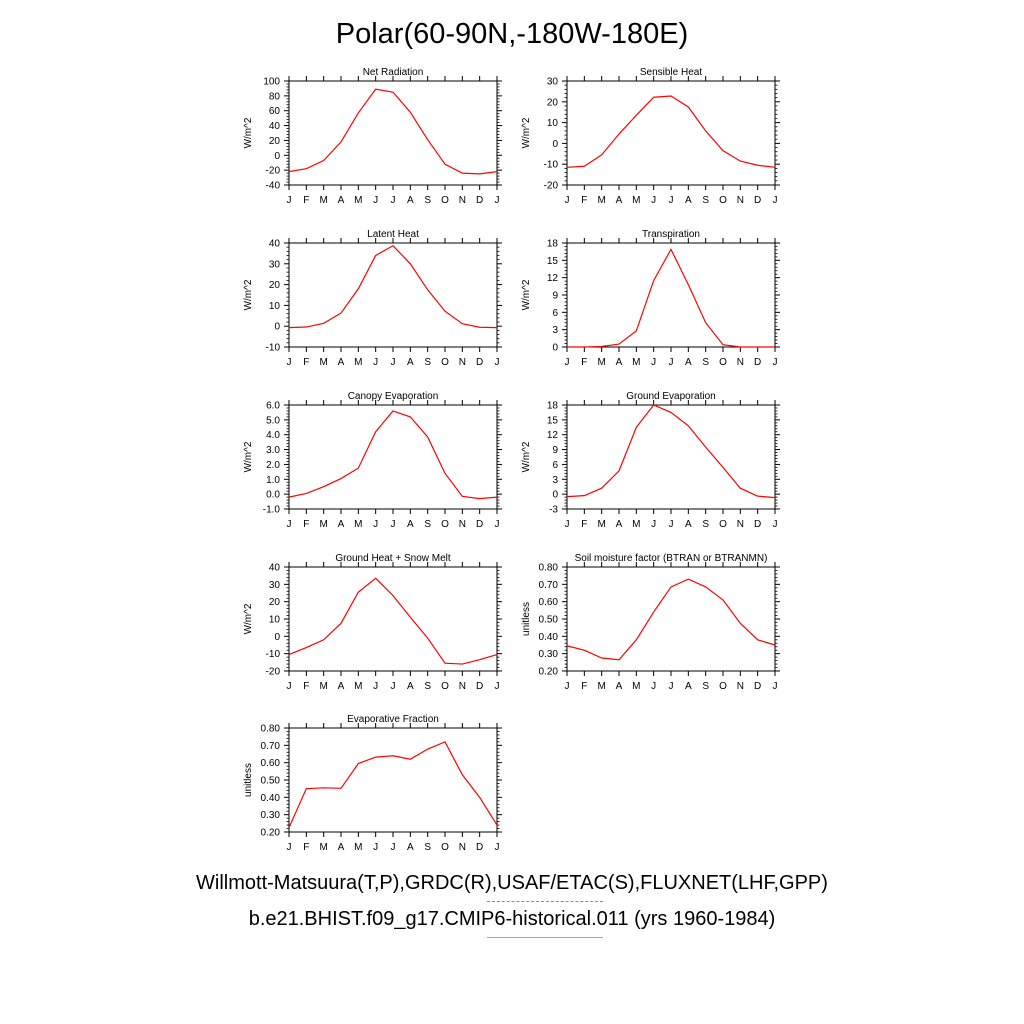 This screenshot has height=1024, width=1024. Describe the element at coordinates (671, 72) in the screenshot. I see `panel-title: Sensible Heat` at that location.